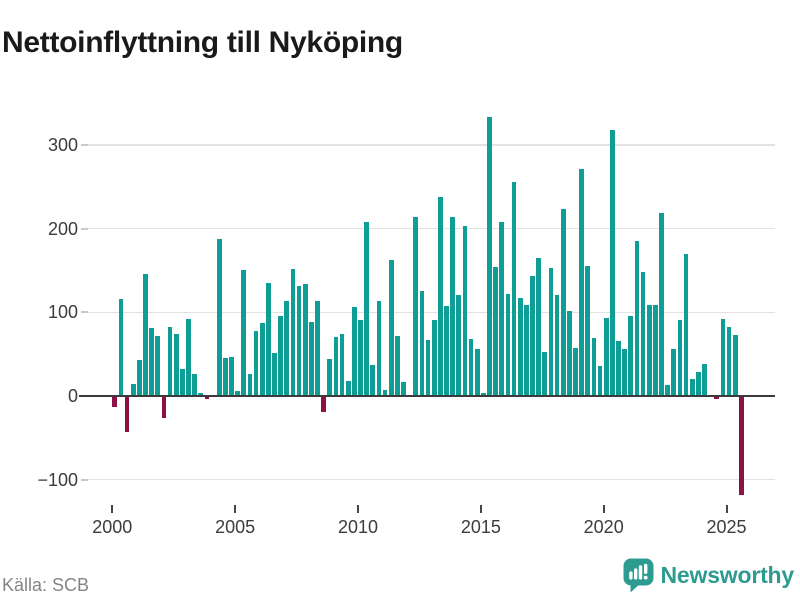  Describe the element at coordinates (72, 396) in the screenshot. I see `y-axis-label: 0` at that location.